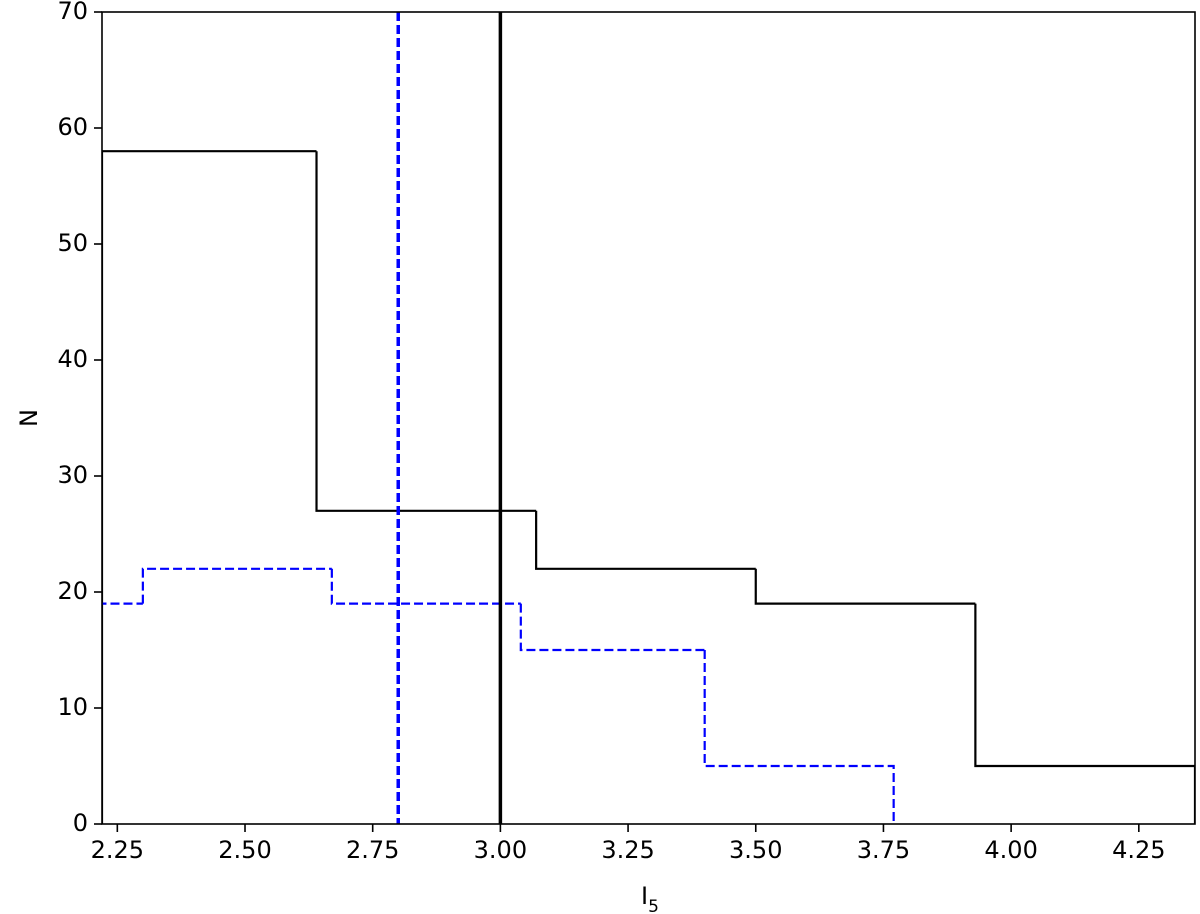  I want to click on y-tick-label: 0, so click(80, 823).